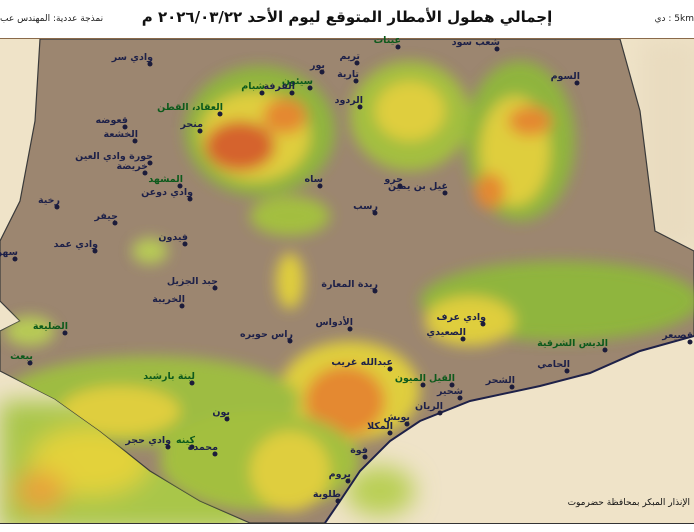 This screenshot has width=694, height=532. I want to click on place-label: شبام, so click(253, 86).